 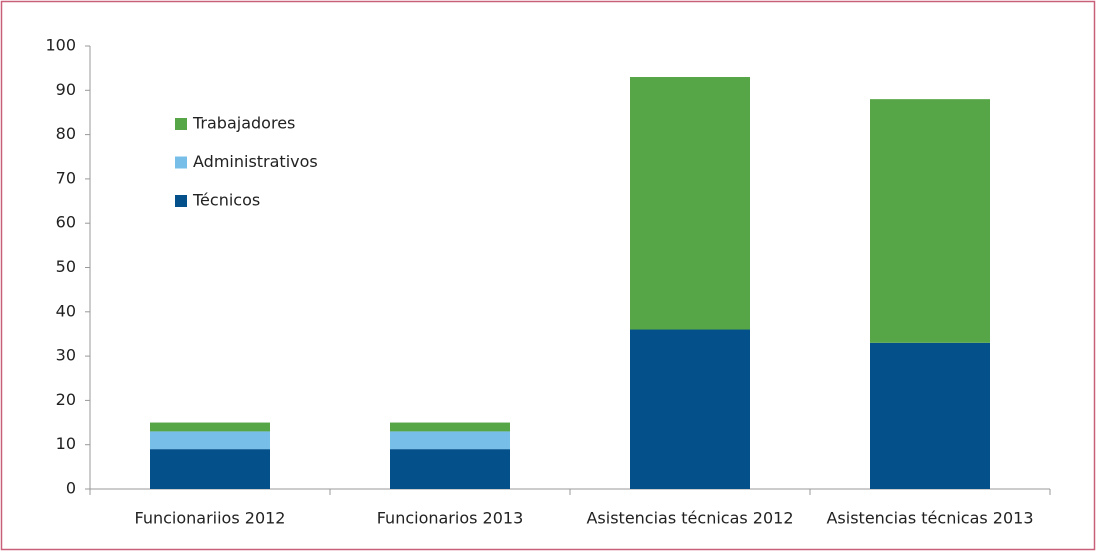 What do you see at coordinates (71, 488) in the screenshot?
I see `y-tick-label: 0` at bounding box center [71, 488].